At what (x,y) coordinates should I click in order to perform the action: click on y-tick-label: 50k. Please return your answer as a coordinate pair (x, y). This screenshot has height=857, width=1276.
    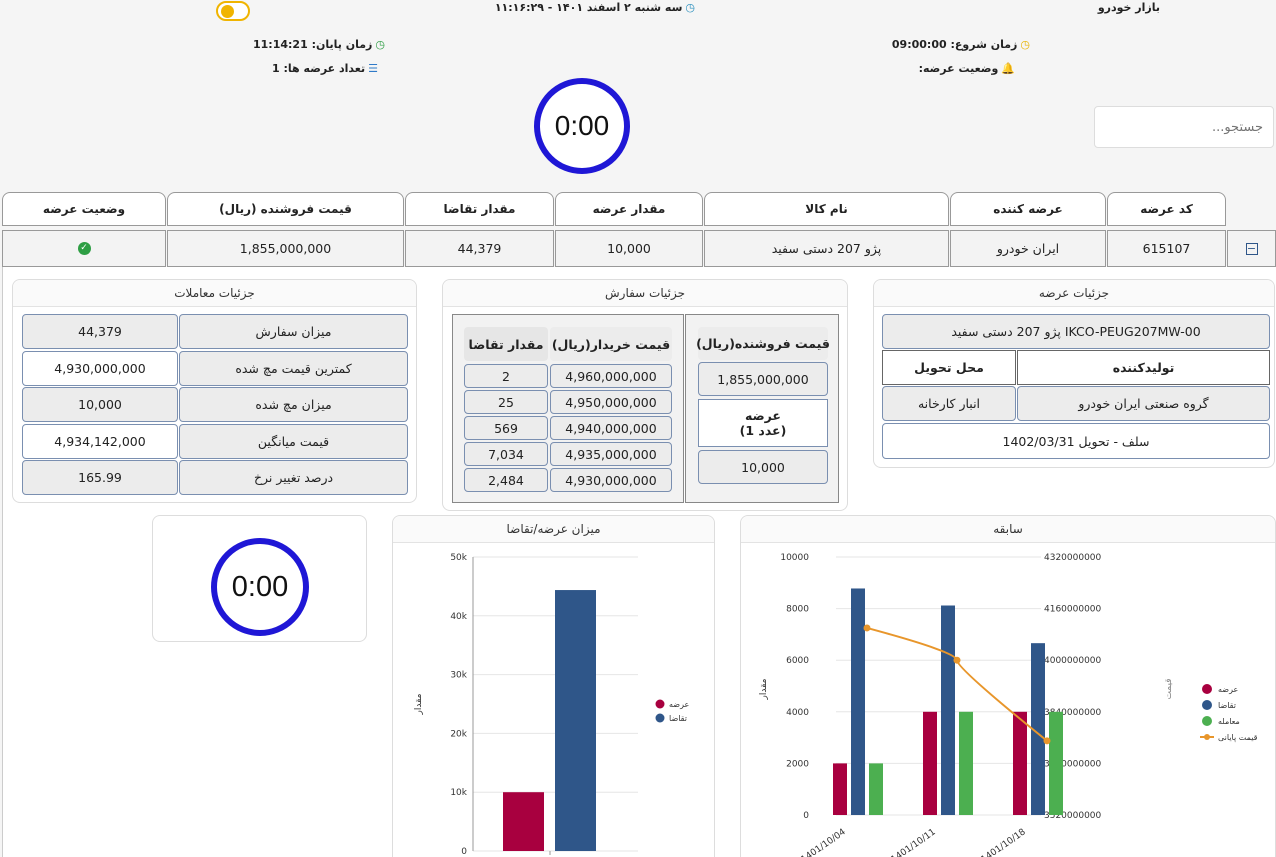
    Looking at the image, I should click on (458, 558).